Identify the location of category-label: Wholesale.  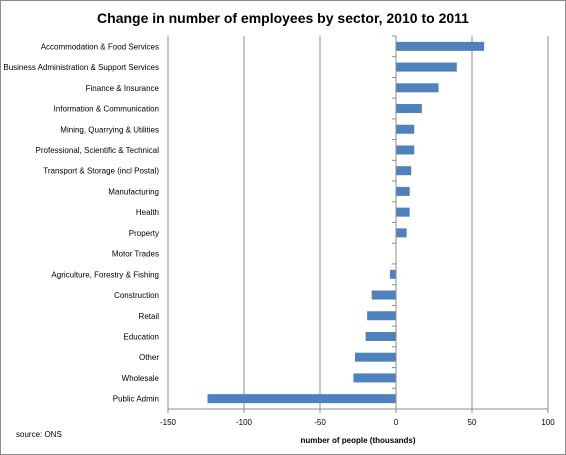
(141, 378).